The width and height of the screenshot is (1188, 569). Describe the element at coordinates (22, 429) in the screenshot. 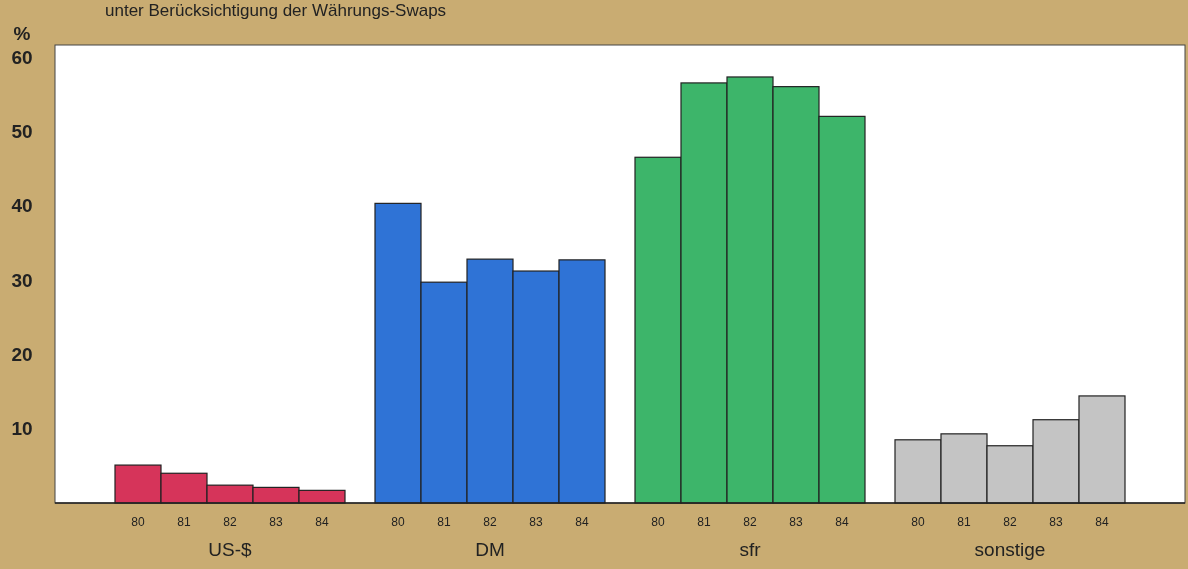

I see `y-tick-label: 10` at that location.